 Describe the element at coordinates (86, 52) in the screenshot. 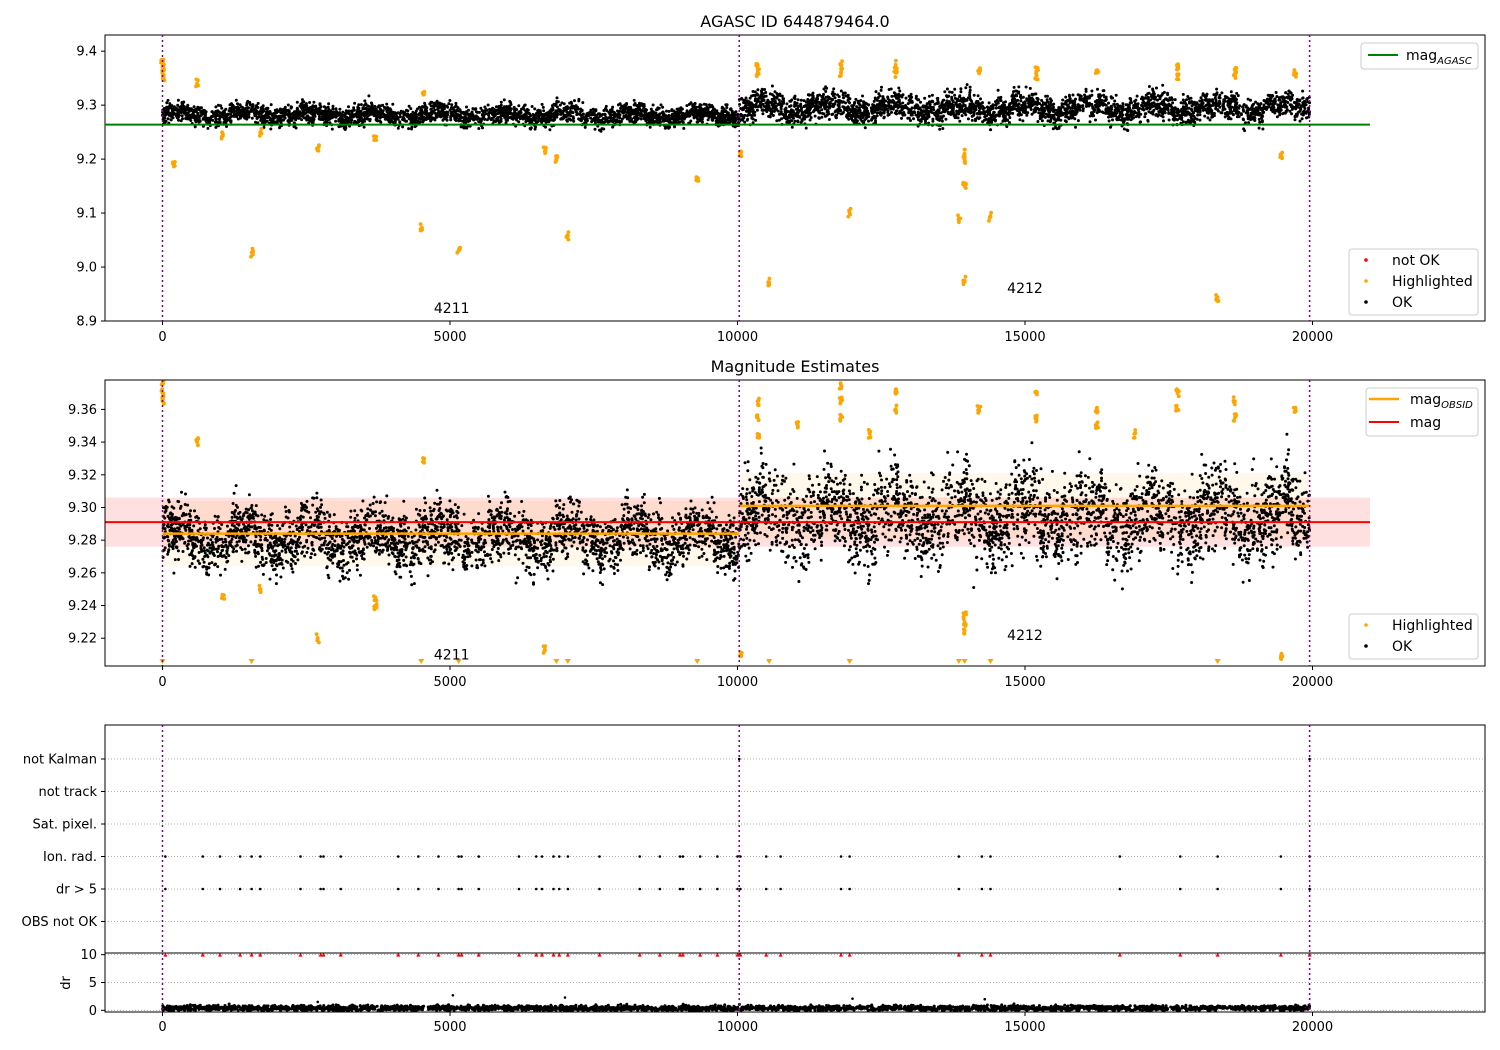

I see `y-tick-label: 9.4` at that location.